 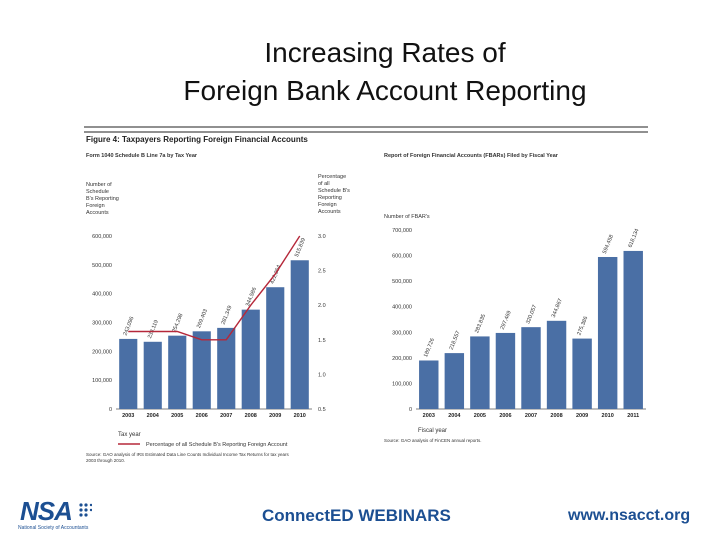 What do you see at coordinates (153, 416) in the screenshot?
I see `chart1-xtick-label: 2004` at bounding box center [153, 416].